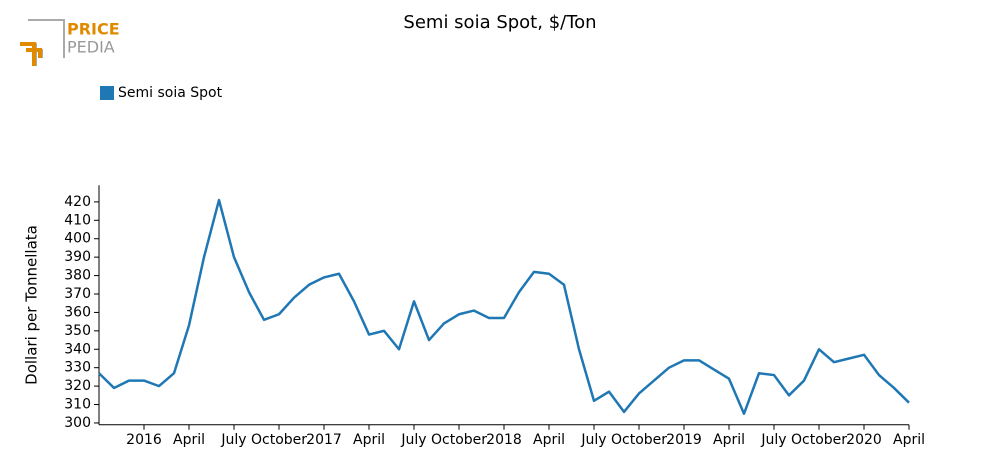  I want to click on logo: PRICE PEDIA, so click(70, 42).